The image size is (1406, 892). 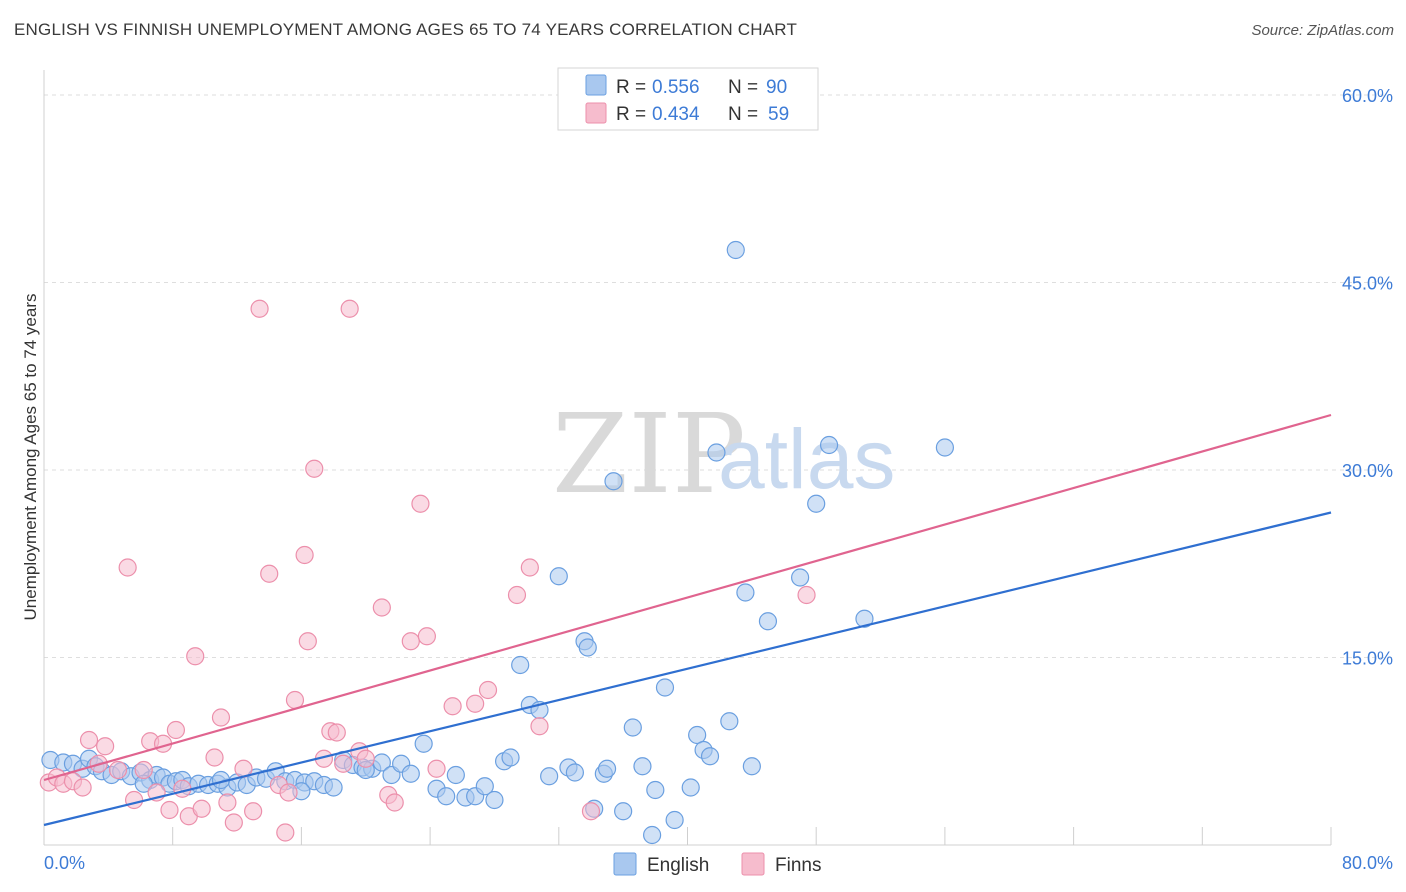 What do you see at coordinates (776, 87) in the screenshot?
I see `legend-english-n-value: 90` at bounding box center [776, 87].